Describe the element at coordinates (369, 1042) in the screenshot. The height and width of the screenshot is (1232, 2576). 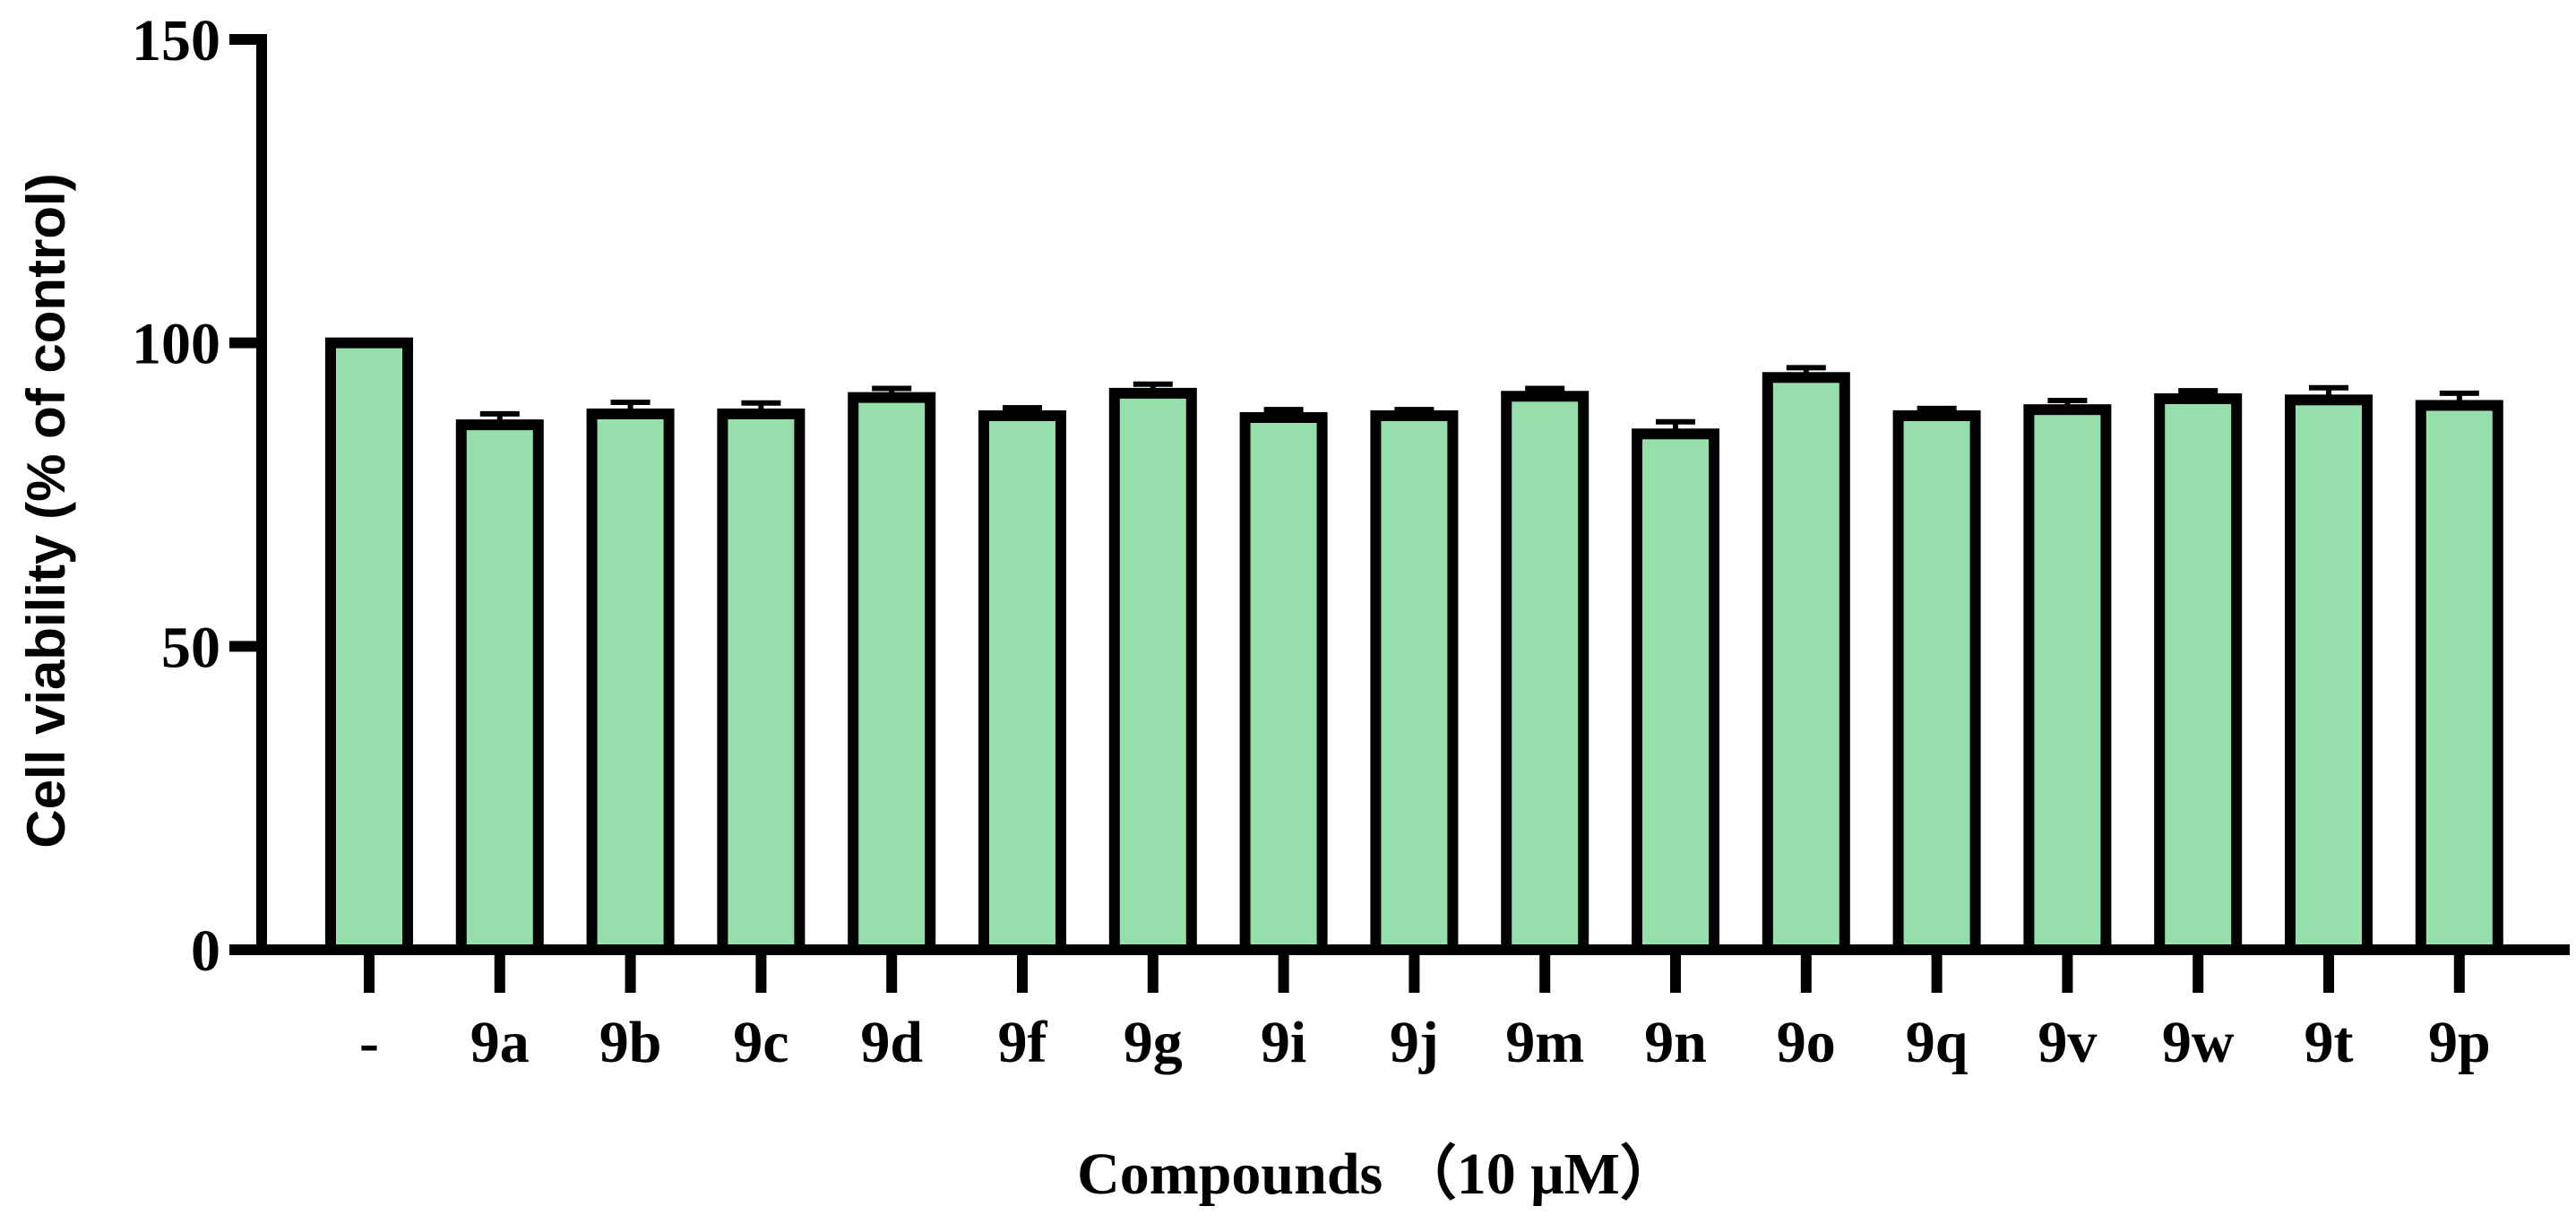
I see `x-tick-label: -` at that location.